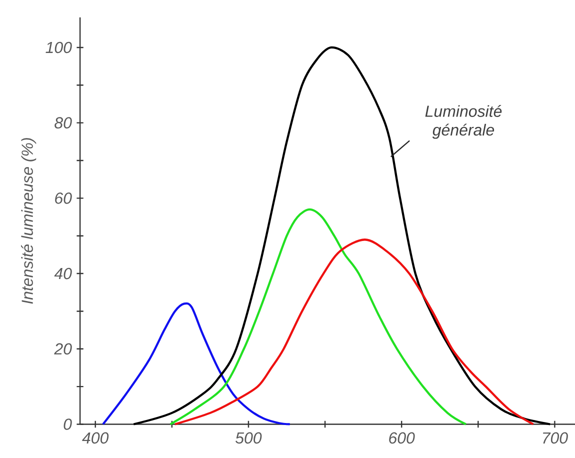 The width and height of the screenshot is (575, 458). Describe the element at coordinates (63, 349) in the screenshot. I see `y-tick-label: 20` at that location.